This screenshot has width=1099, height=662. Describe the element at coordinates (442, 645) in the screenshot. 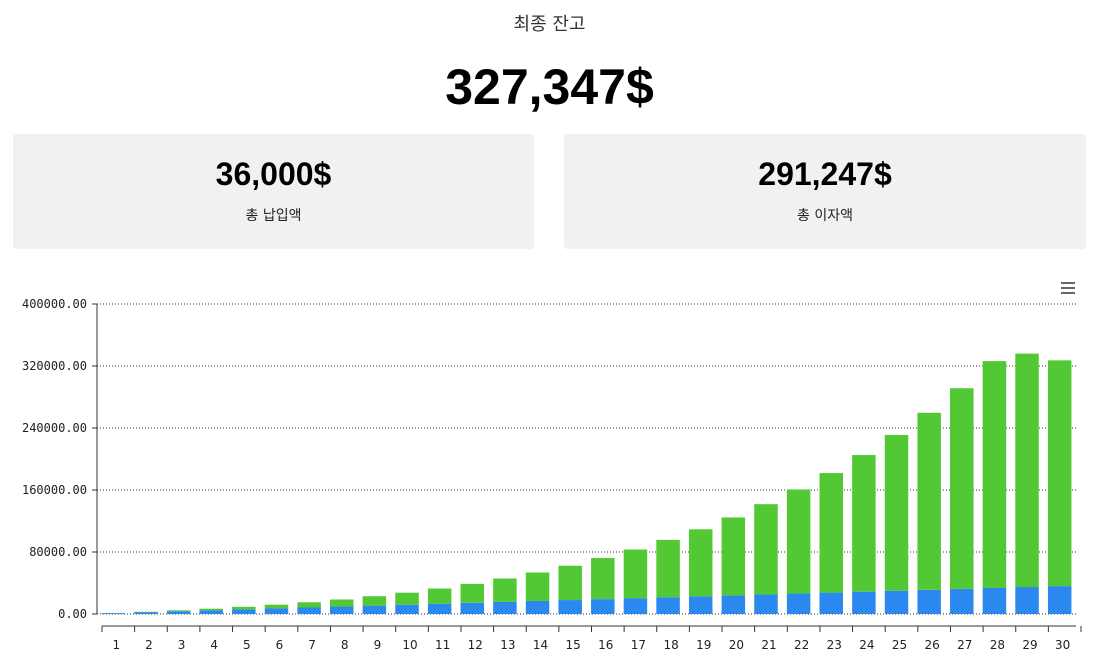

I see `x-tick-label: 11` at that location.